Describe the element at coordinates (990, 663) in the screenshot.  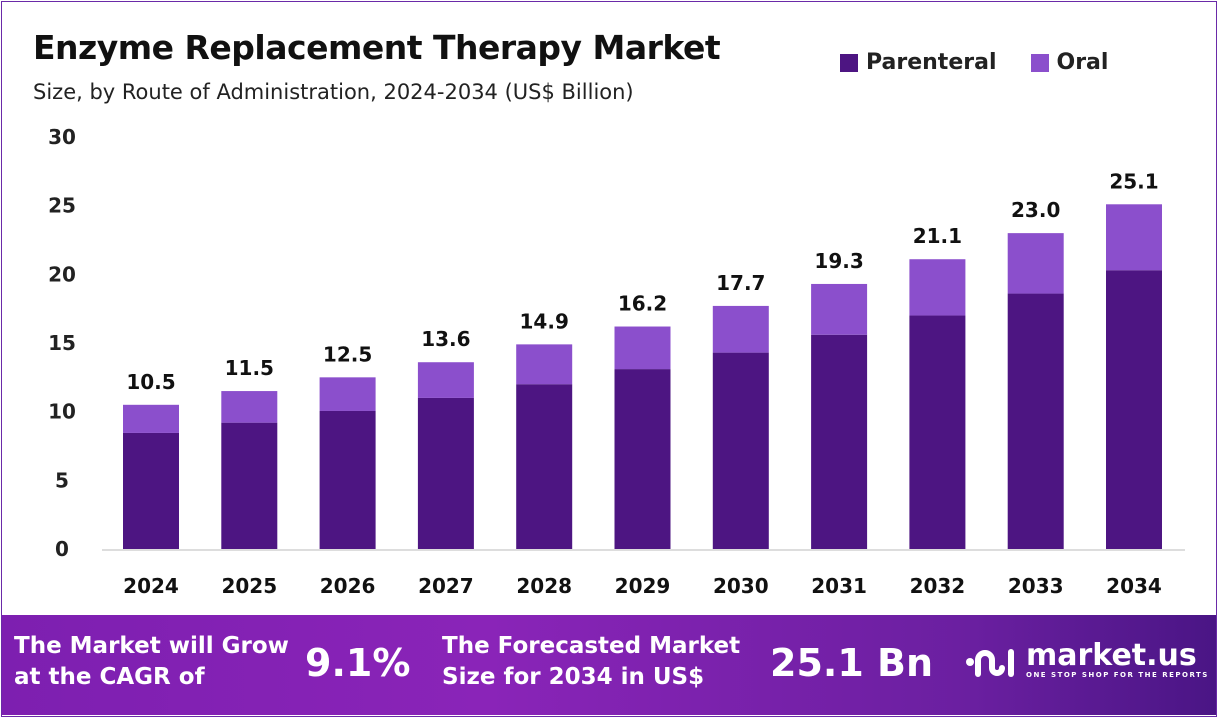
I see `logo-icon` at that location.